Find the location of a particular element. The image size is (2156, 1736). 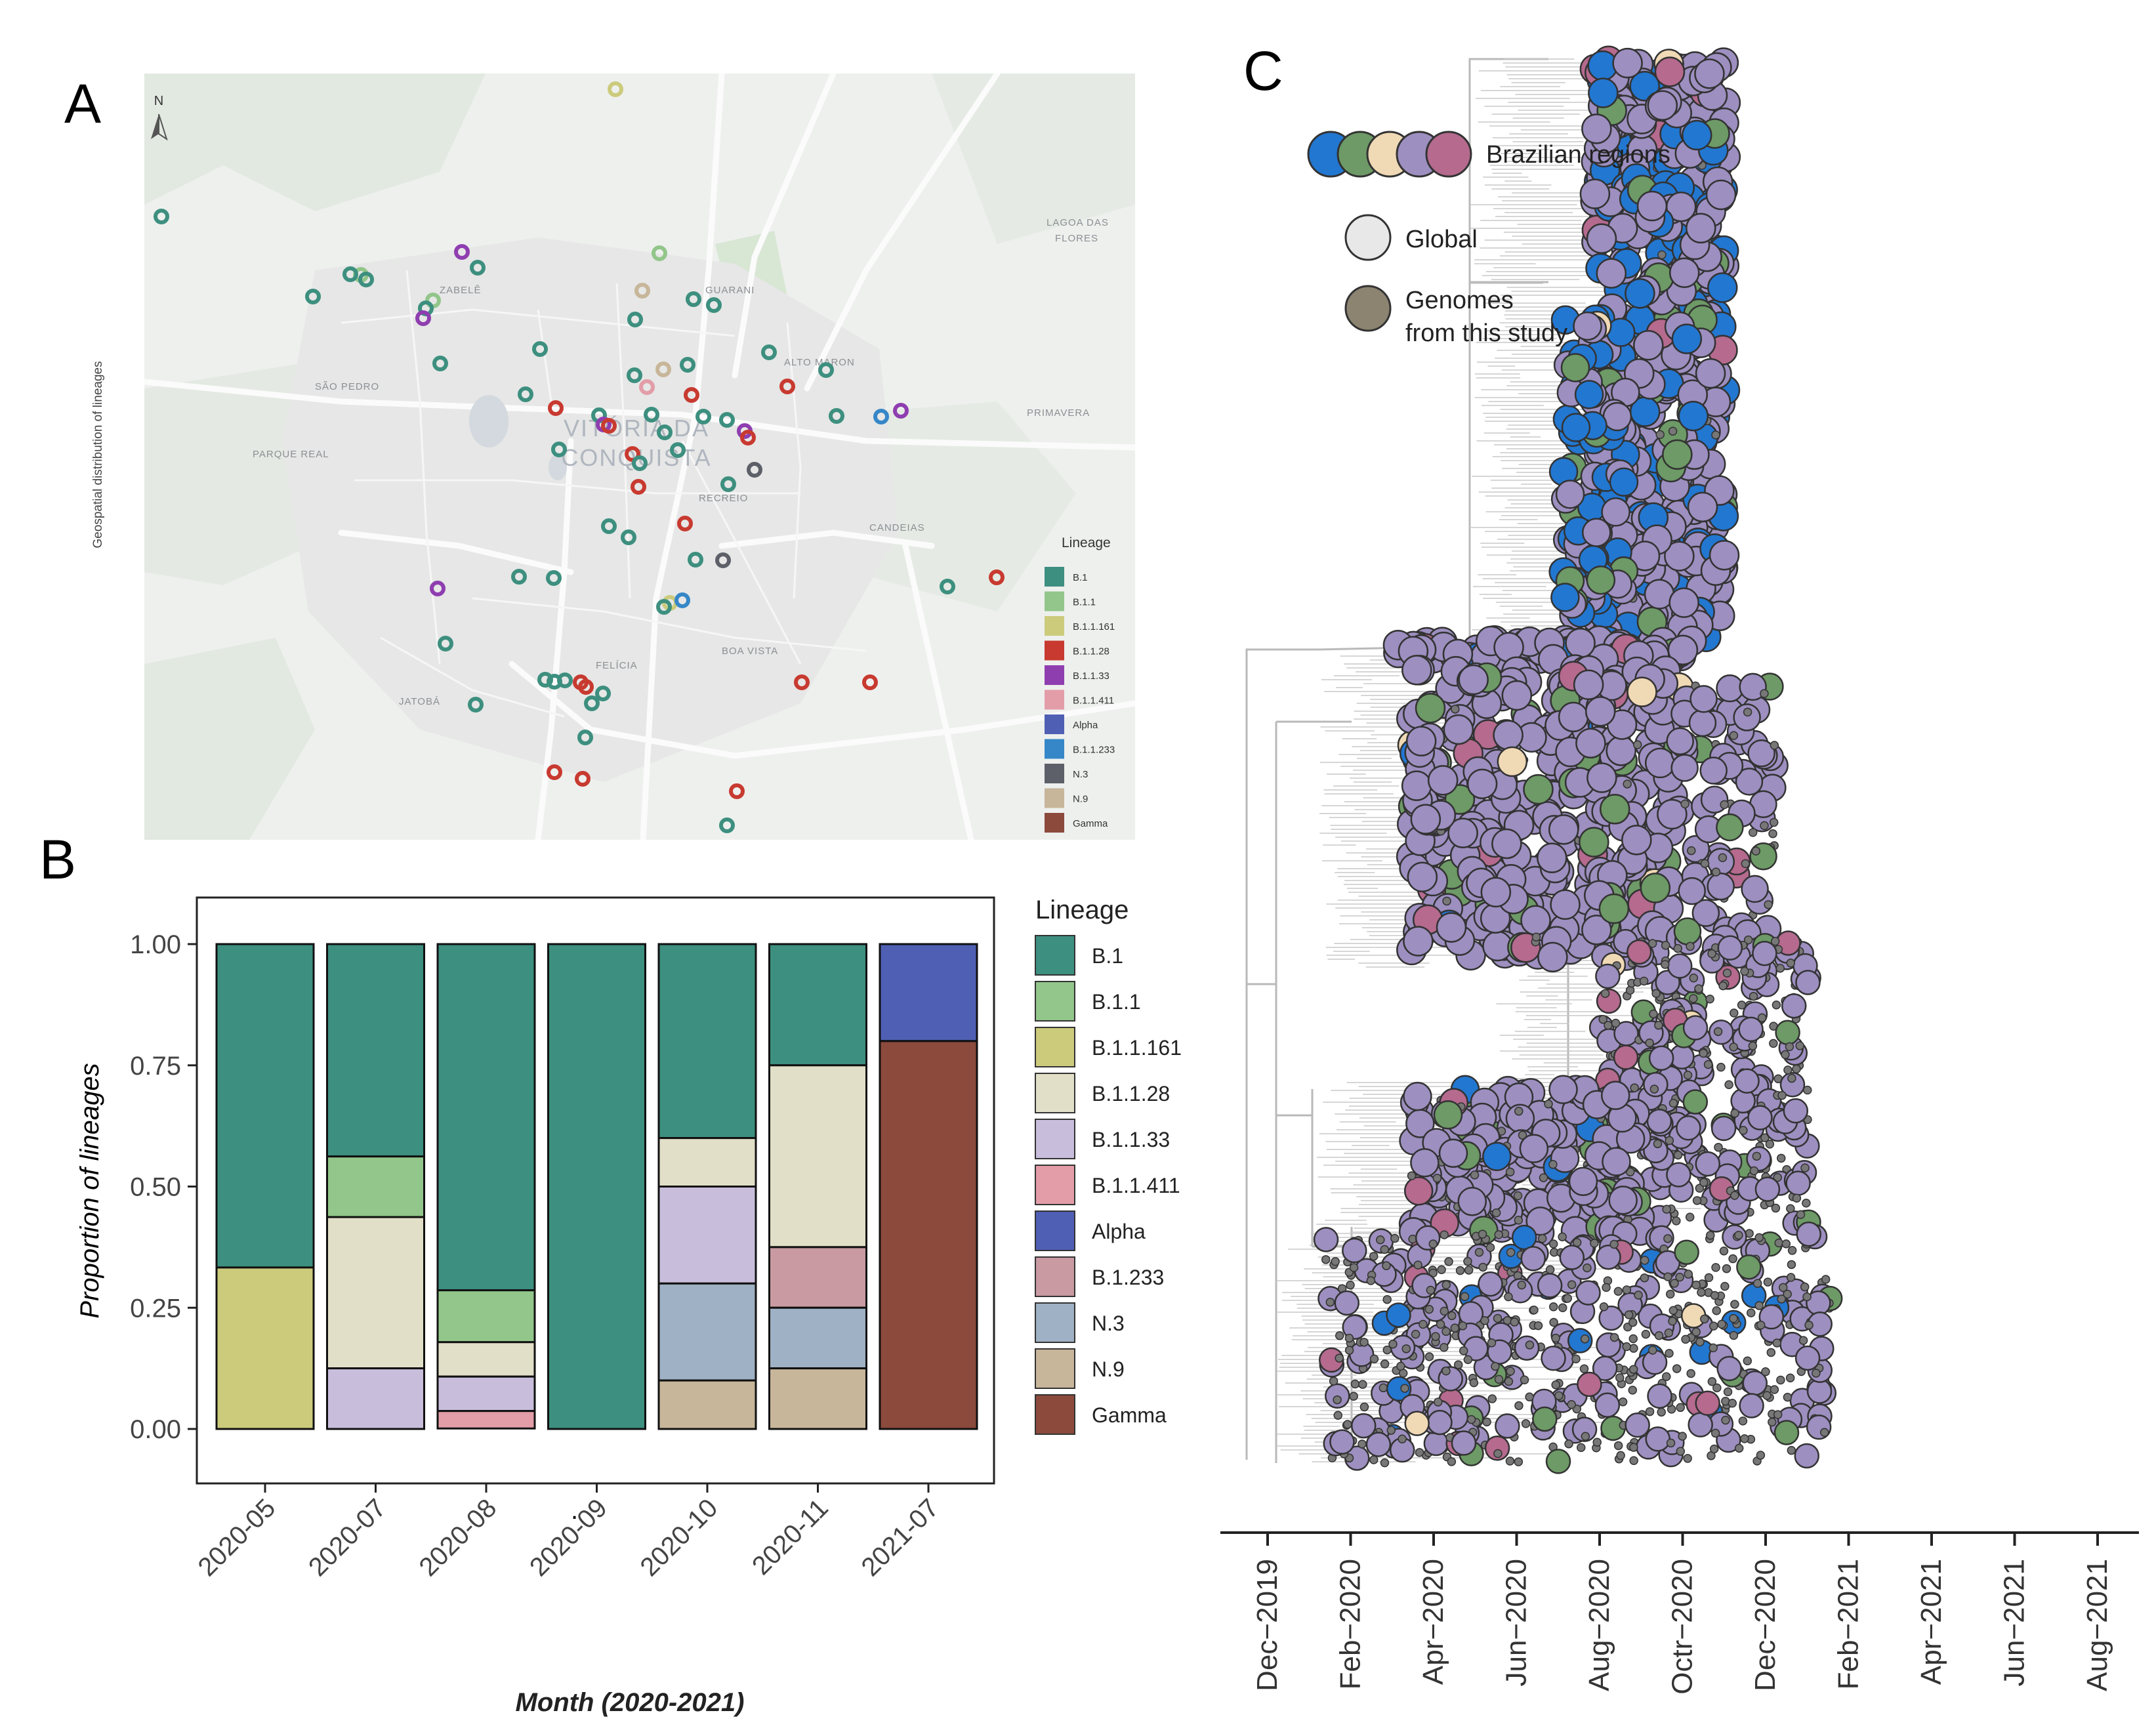

place-label: RECREIO is located at coordinates (724, 498).